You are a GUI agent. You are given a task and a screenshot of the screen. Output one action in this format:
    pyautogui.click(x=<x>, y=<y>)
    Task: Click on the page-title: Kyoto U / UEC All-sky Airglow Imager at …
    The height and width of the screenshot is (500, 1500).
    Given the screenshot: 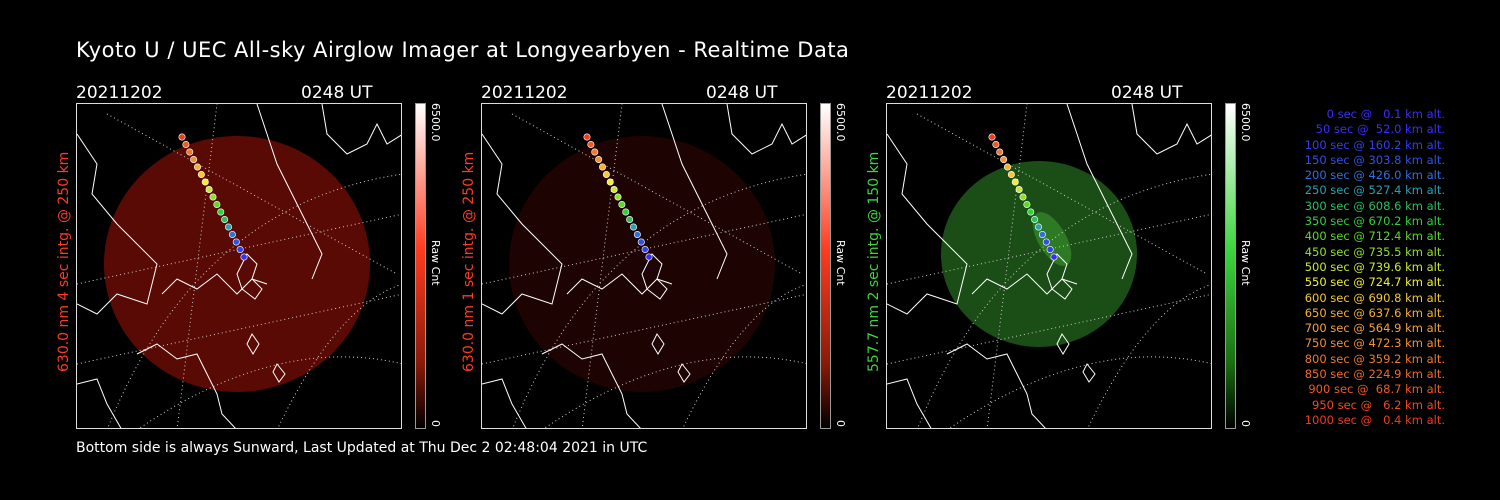 What is the action you would take?
    pyautogui.click(x=463, y=50)
    